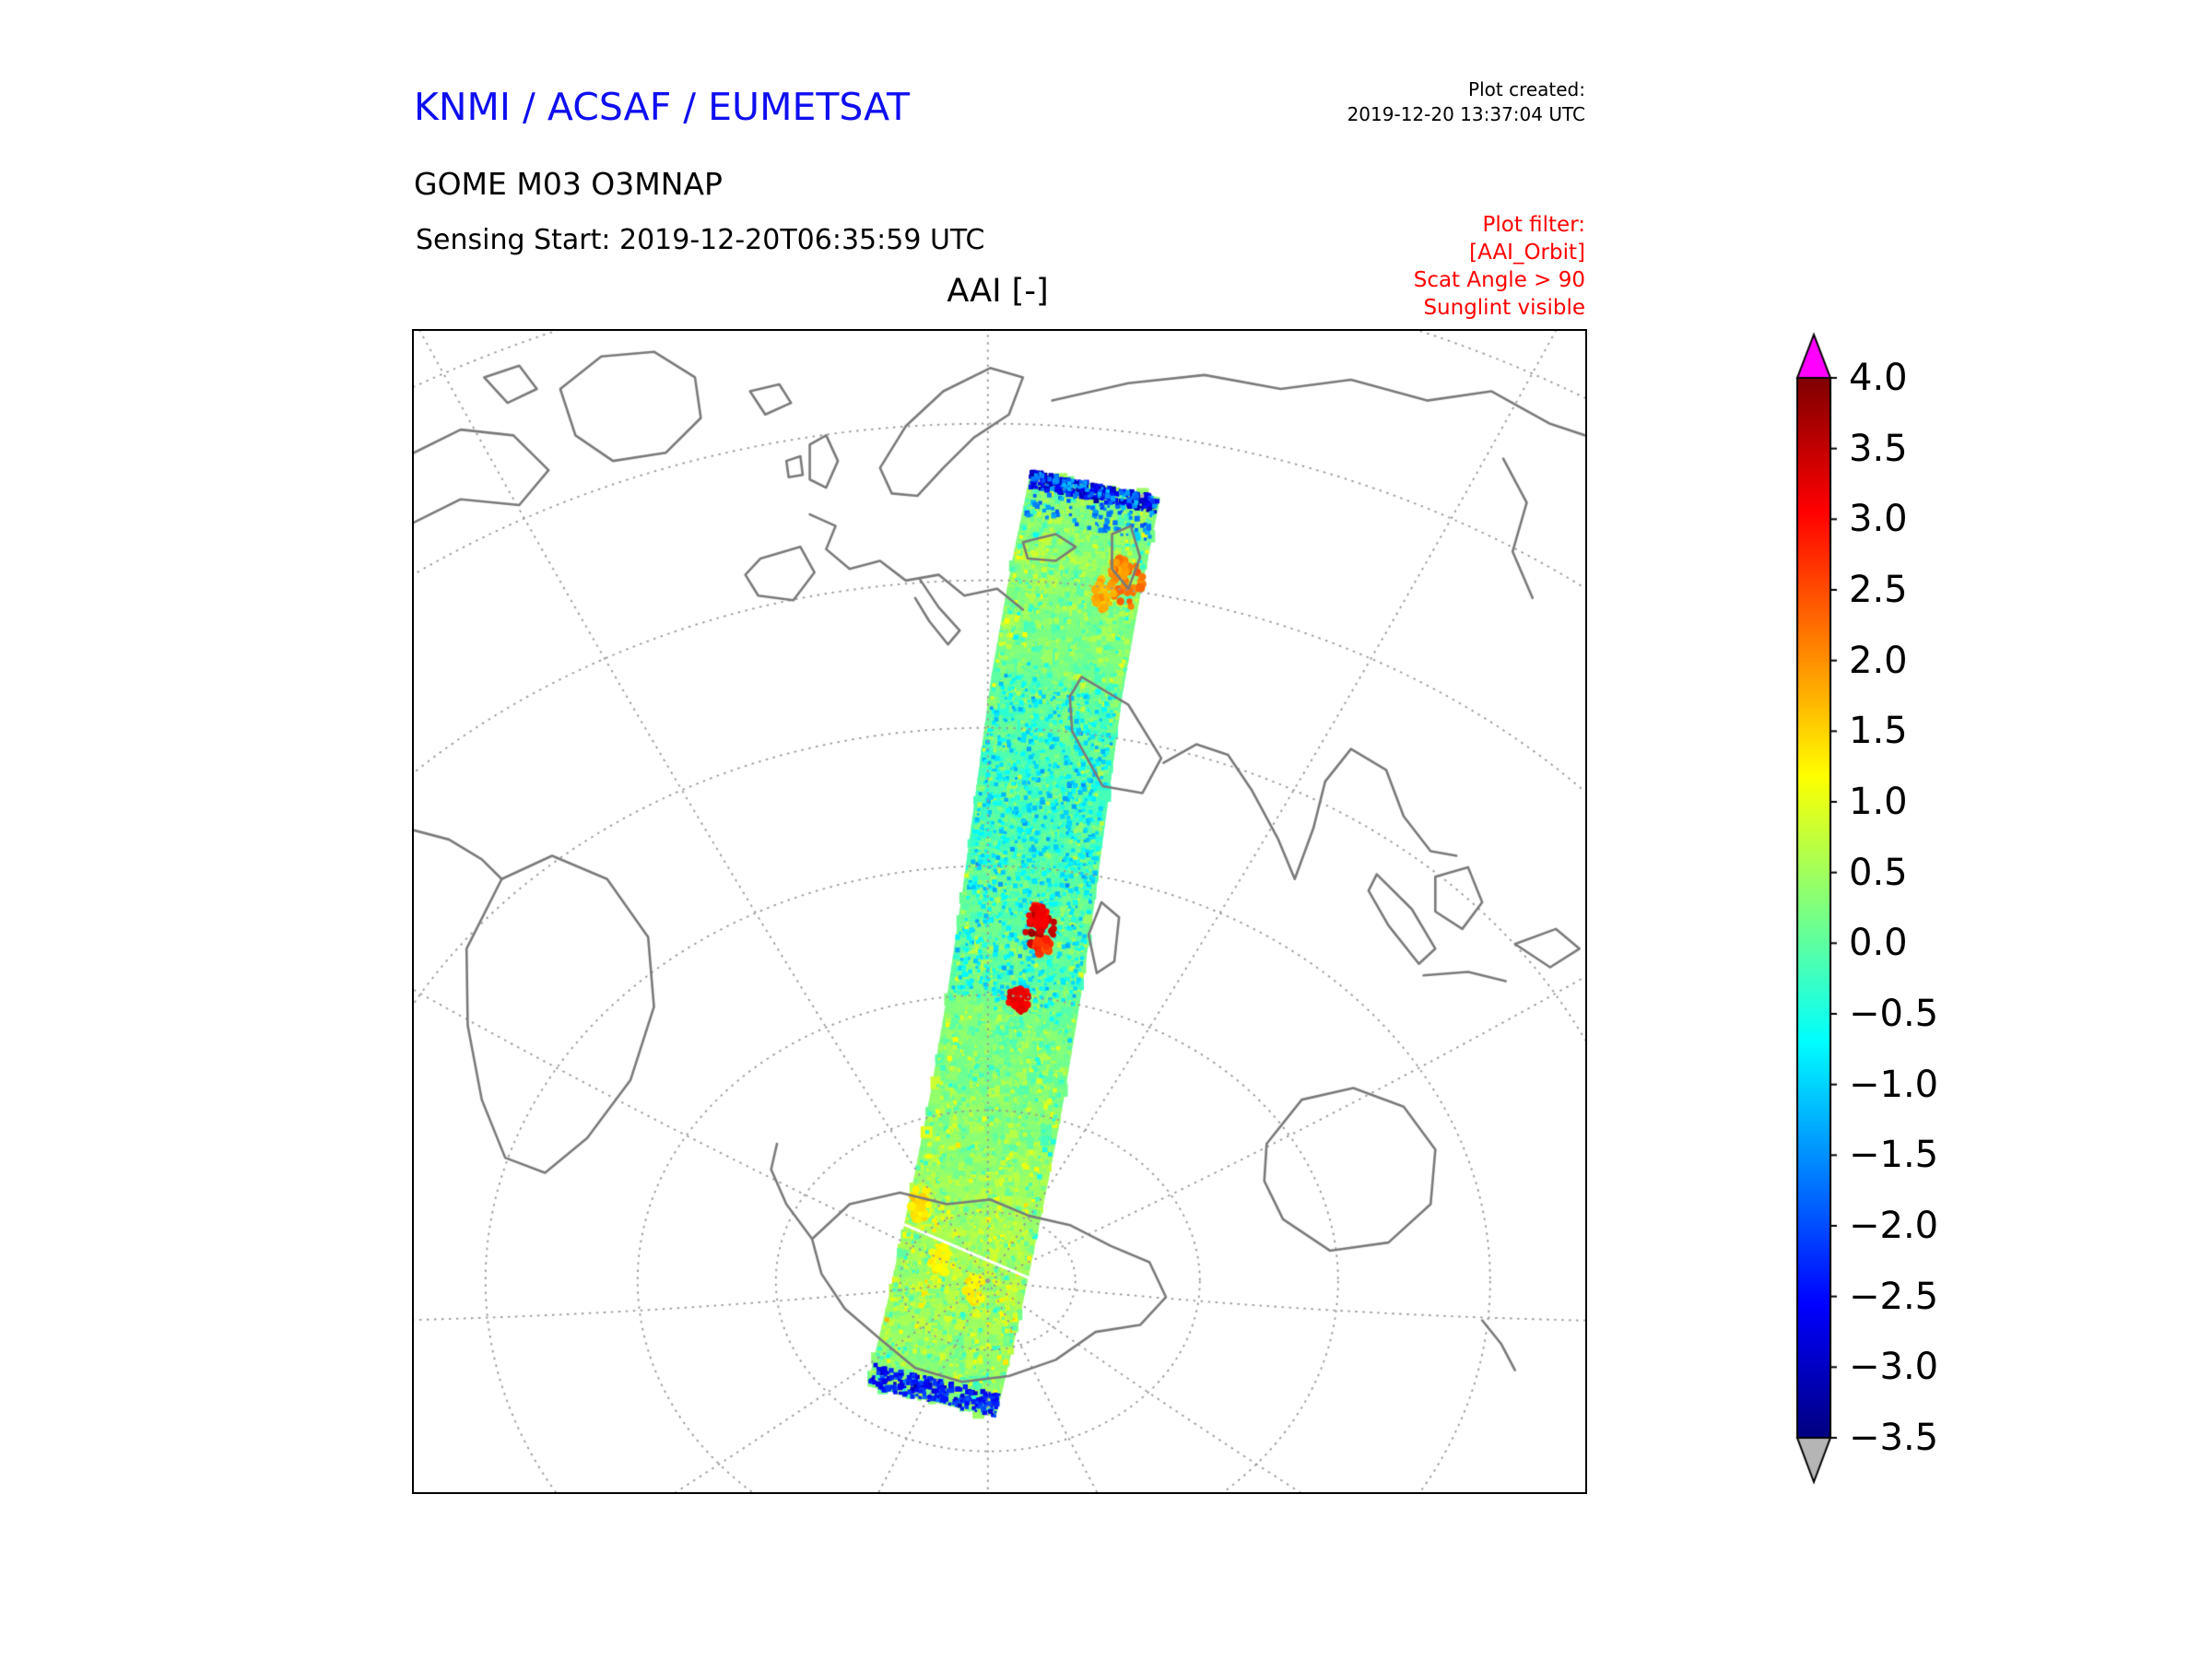 Image resolution: width=2212 pixels, height=1659 pixels. I want to click on colorbar-tick-label: −2.0, so click(1894, 1226).